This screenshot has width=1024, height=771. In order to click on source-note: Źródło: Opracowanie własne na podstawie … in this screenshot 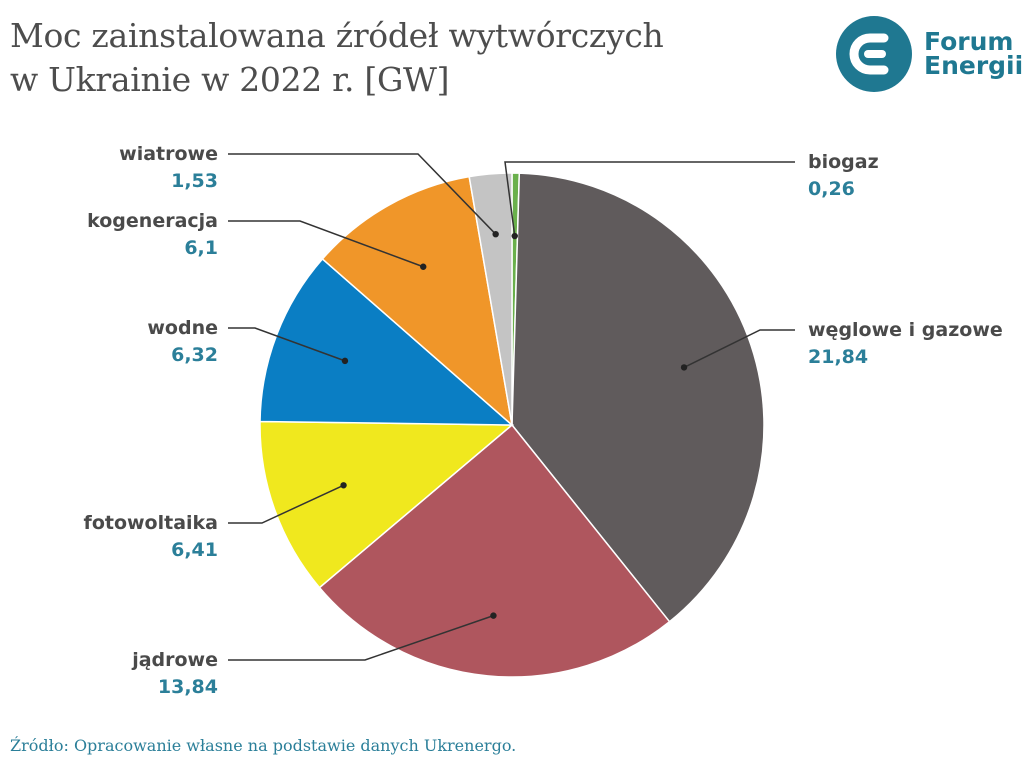, I will do `click(263, 745)`.